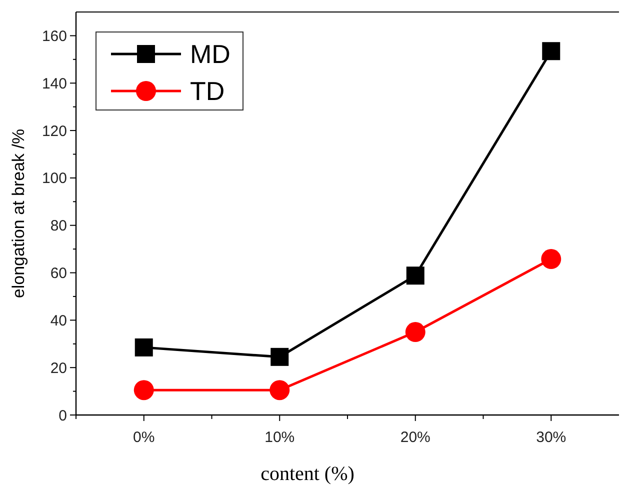 The image size is (623, 488). What do you see at coordinates (62, 415) in the screenshot?
I see `y-tick-label: 0` at bounding box center [62, 415].